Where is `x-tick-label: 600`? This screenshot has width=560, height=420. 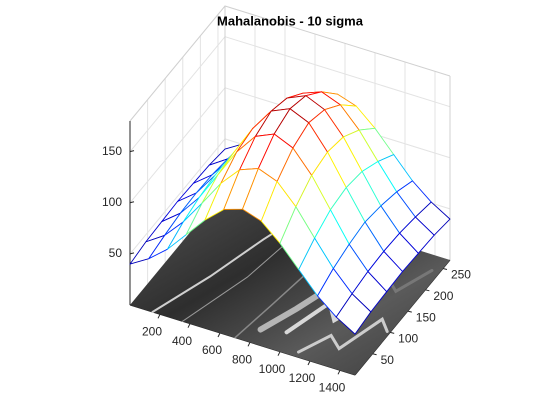
x-tick-label: 600 is located at coordinates (212, 350).